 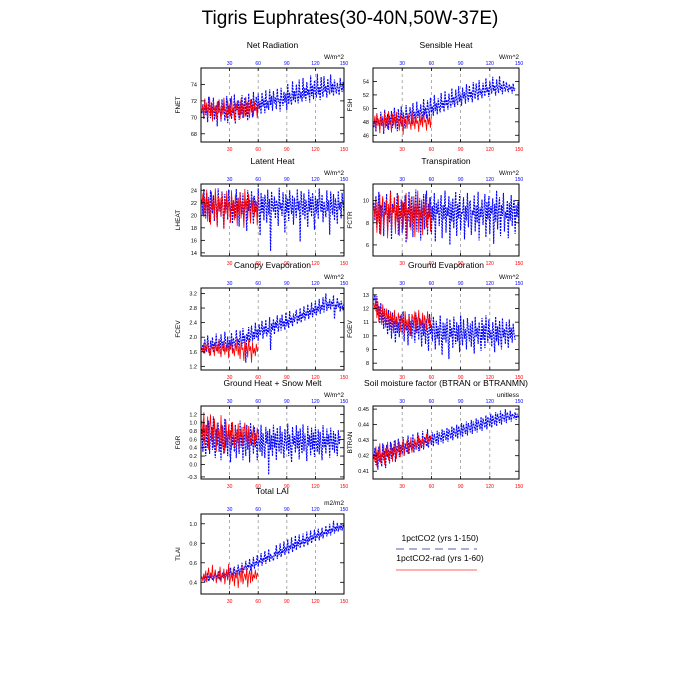 What do you see at coordinates (350, 18) in the screenshot?
I see `figure-title: Tigris Euphrates(30-40N,50W-37E)` at bounding box center [350, 18].